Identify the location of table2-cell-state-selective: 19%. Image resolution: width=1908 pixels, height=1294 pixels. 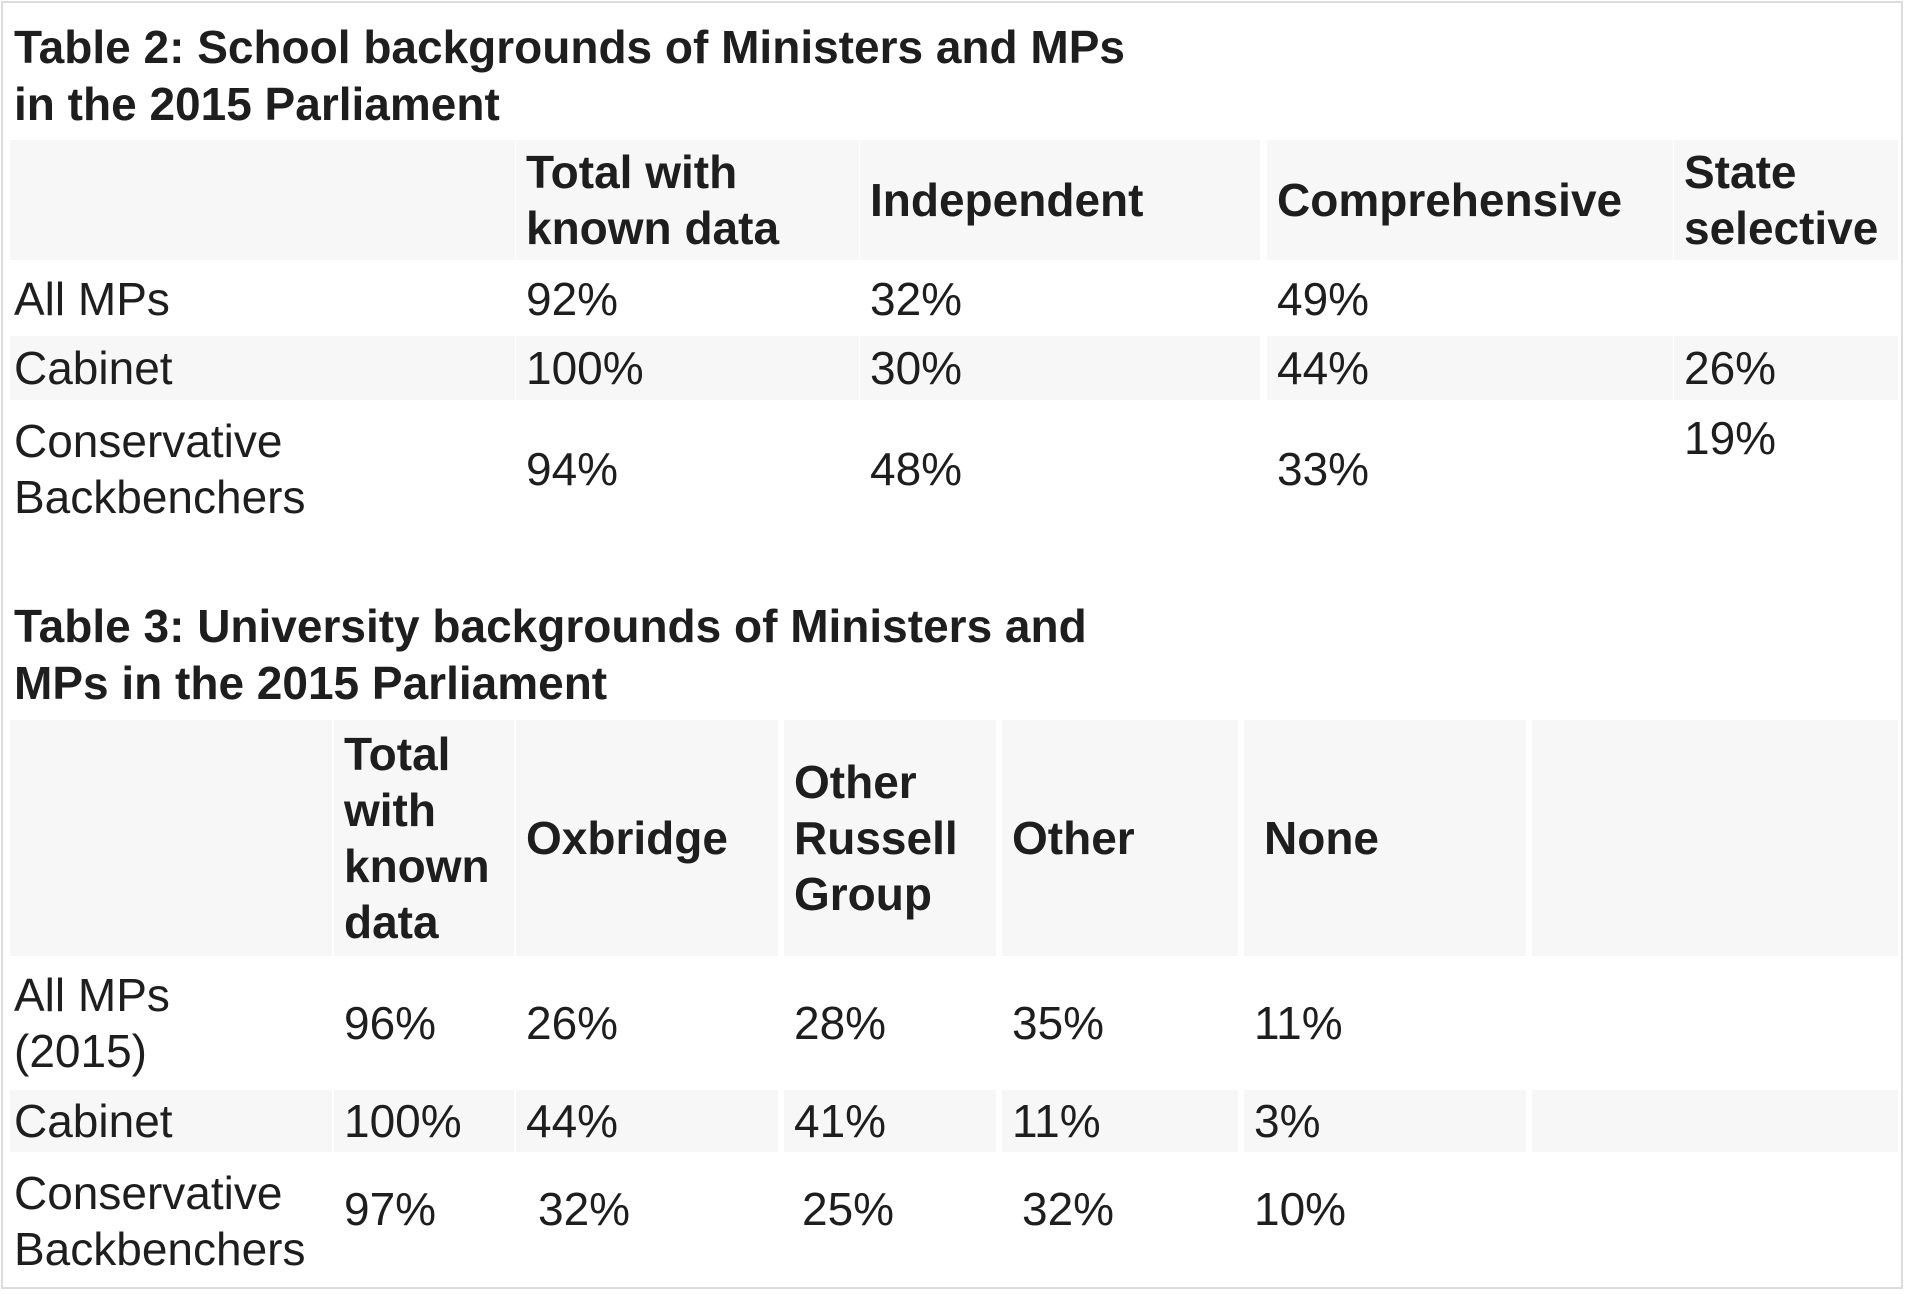
(1730, 438).